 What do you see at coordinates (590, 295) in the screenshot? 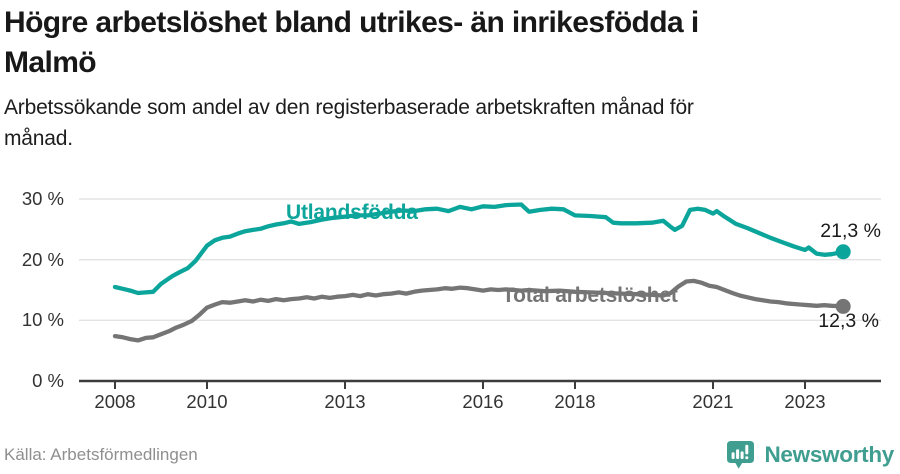
I see `series-label-total: Total arbetslöshet` at bounding box center [590, 295].